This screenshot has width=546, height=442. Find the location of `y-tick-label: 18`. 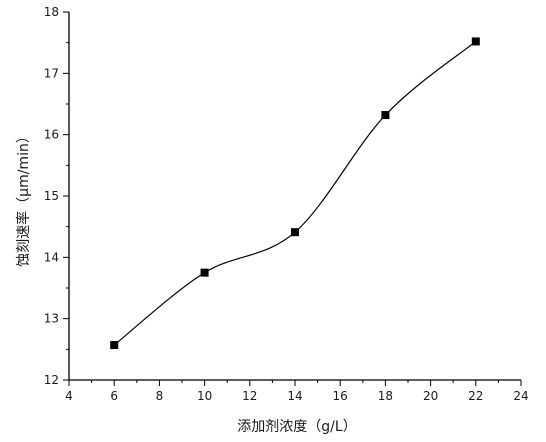

y-tick-label: 18 is located at coordinates (51, 12).